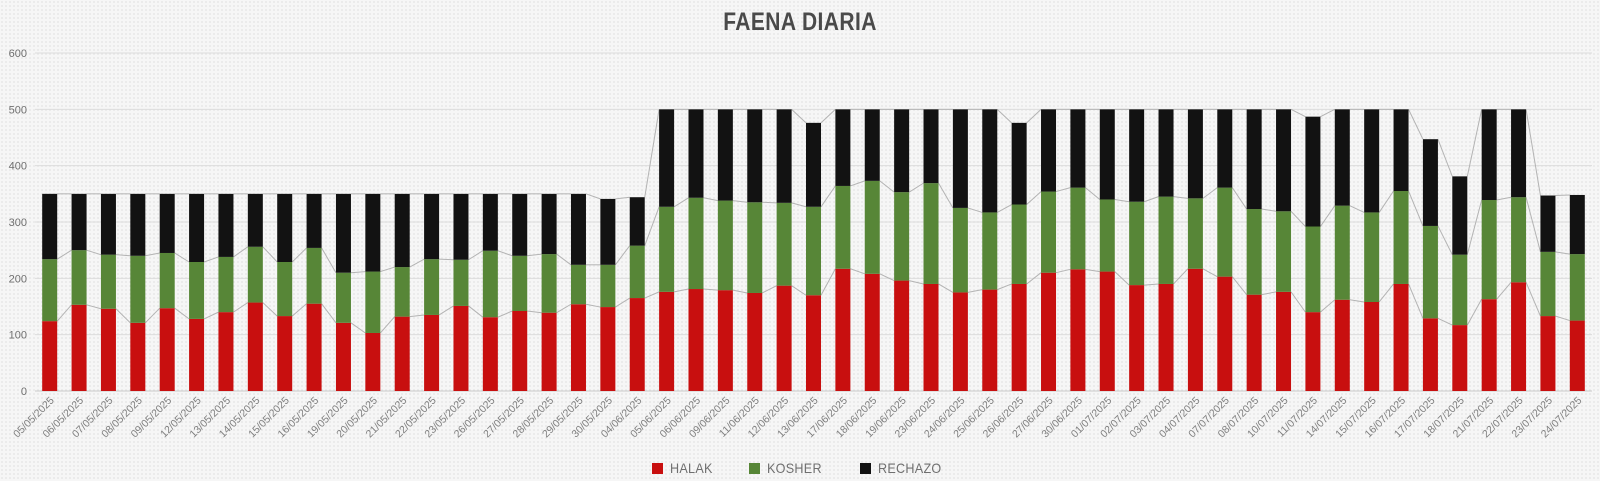 This screenshot has width=1600, height=481. I want to click on y-tick-label: 100, so click(18, 336).